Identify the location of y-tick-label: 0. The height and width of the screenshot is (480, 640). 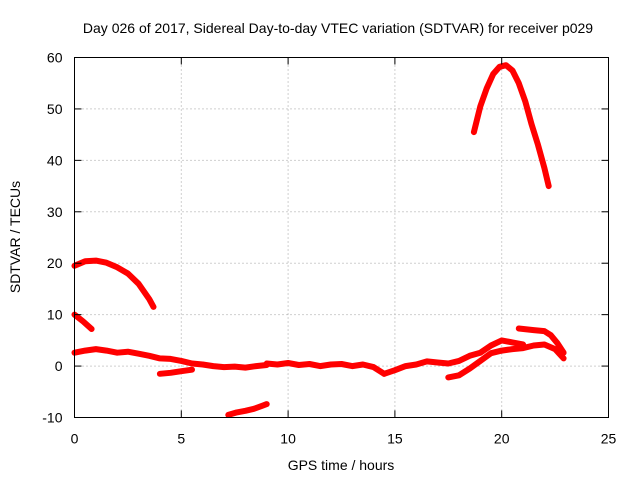
(59, 366).